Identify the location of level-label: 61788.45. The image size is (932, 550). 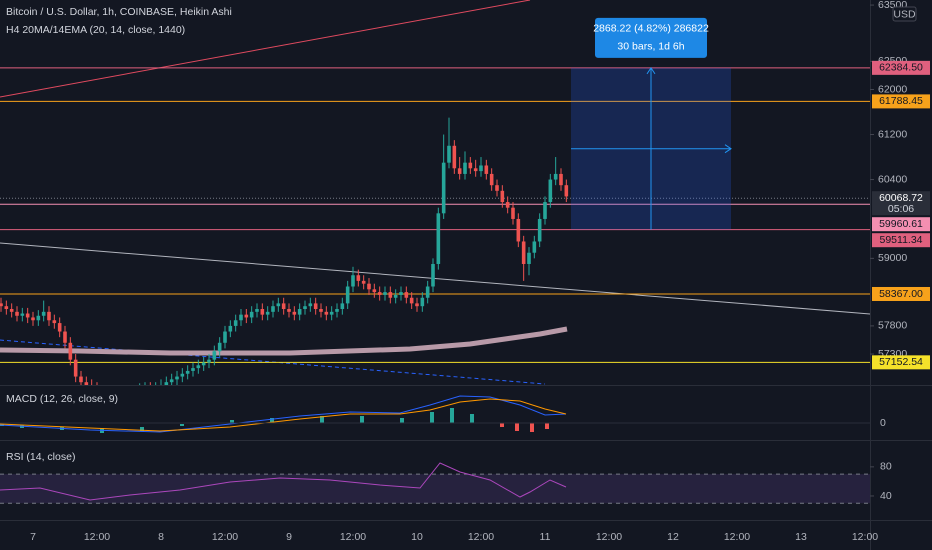
(901, 101).